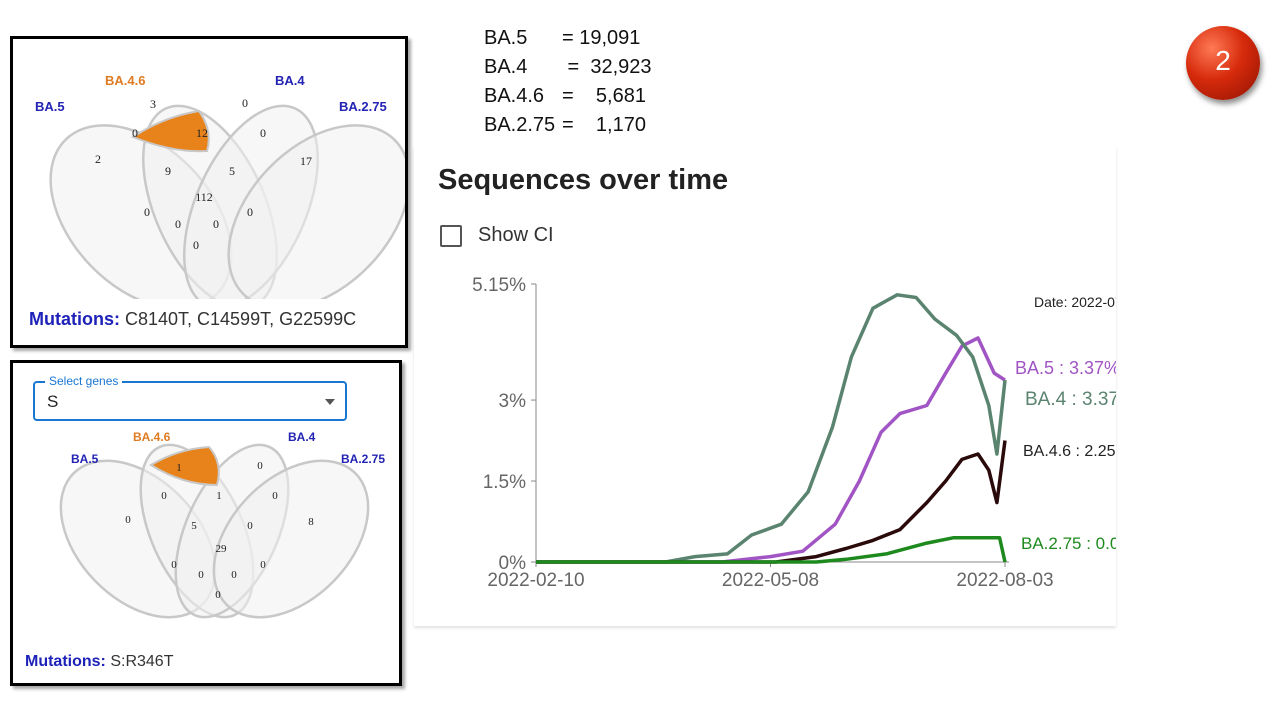 This screenshot has width=1280, height=720. What do you see at coordinates (516, 235) in the screenshot?
I see `show-ci-label: Show CI` at bounding box center [516, 235].